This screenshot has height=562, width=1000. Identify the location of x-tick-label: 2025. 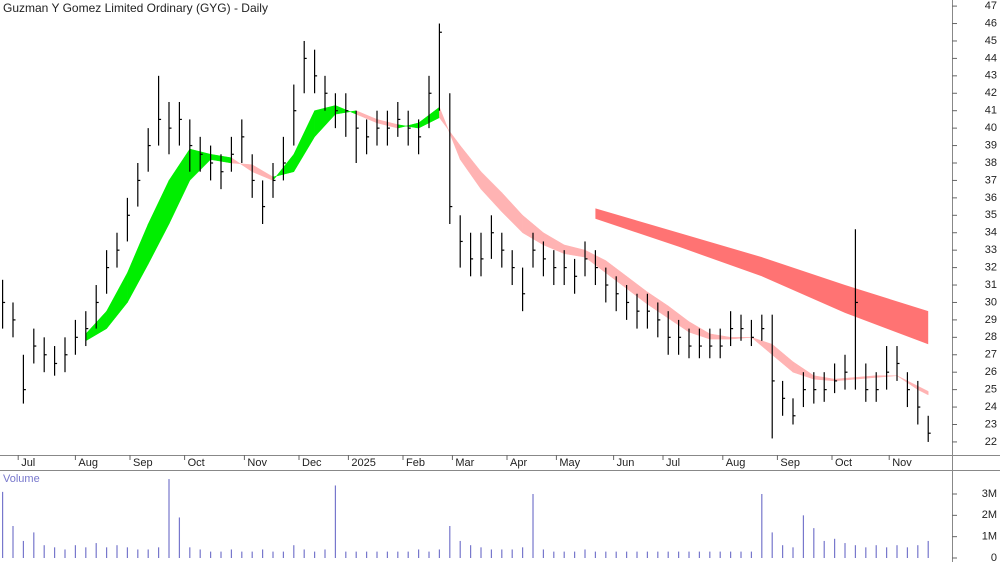
(363, 463).